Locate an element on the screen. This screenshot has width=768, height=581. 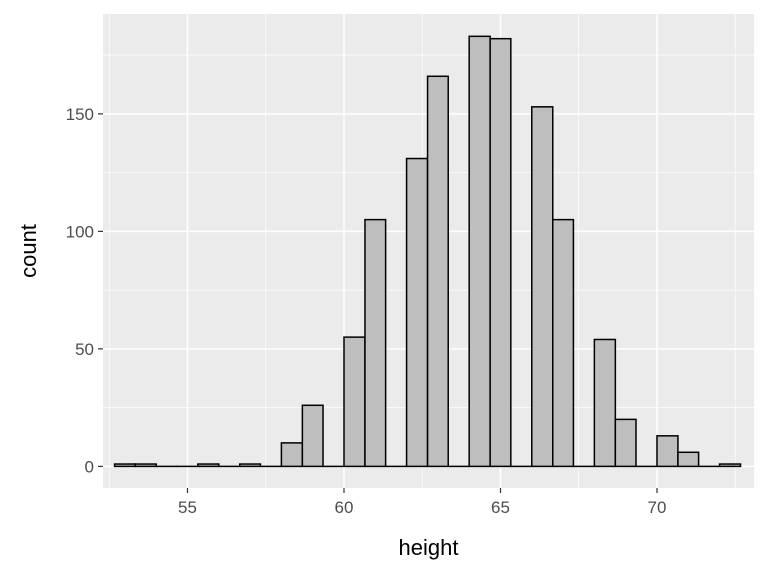
y-tick-label: 150 is located at coordinates (80, 114).